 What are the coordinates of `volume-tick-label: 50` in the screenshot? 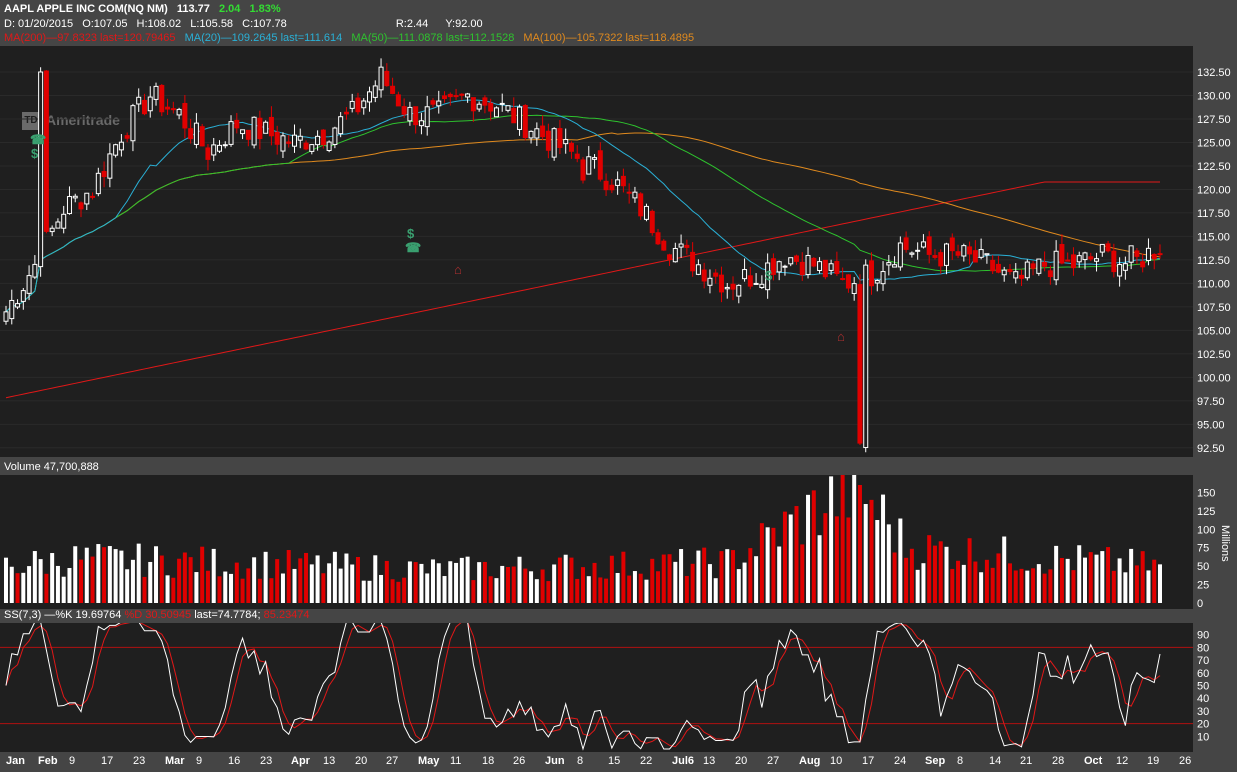 It's located at (1203, 567).